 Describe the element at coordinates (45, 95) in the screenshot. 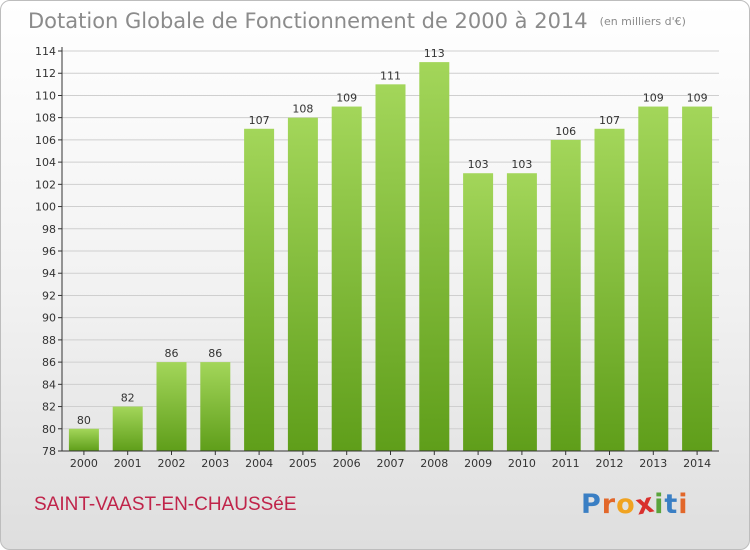

I see `y-tick-label: 110` at that location.